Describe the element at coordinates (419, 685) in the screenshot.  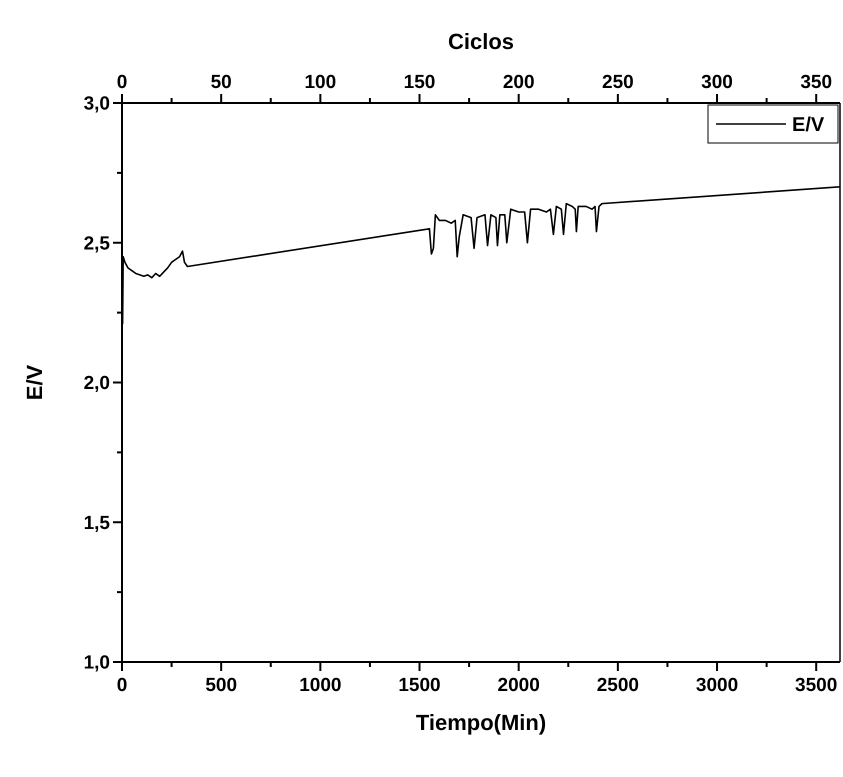
I see `x-tick-label: 1500` at that location.